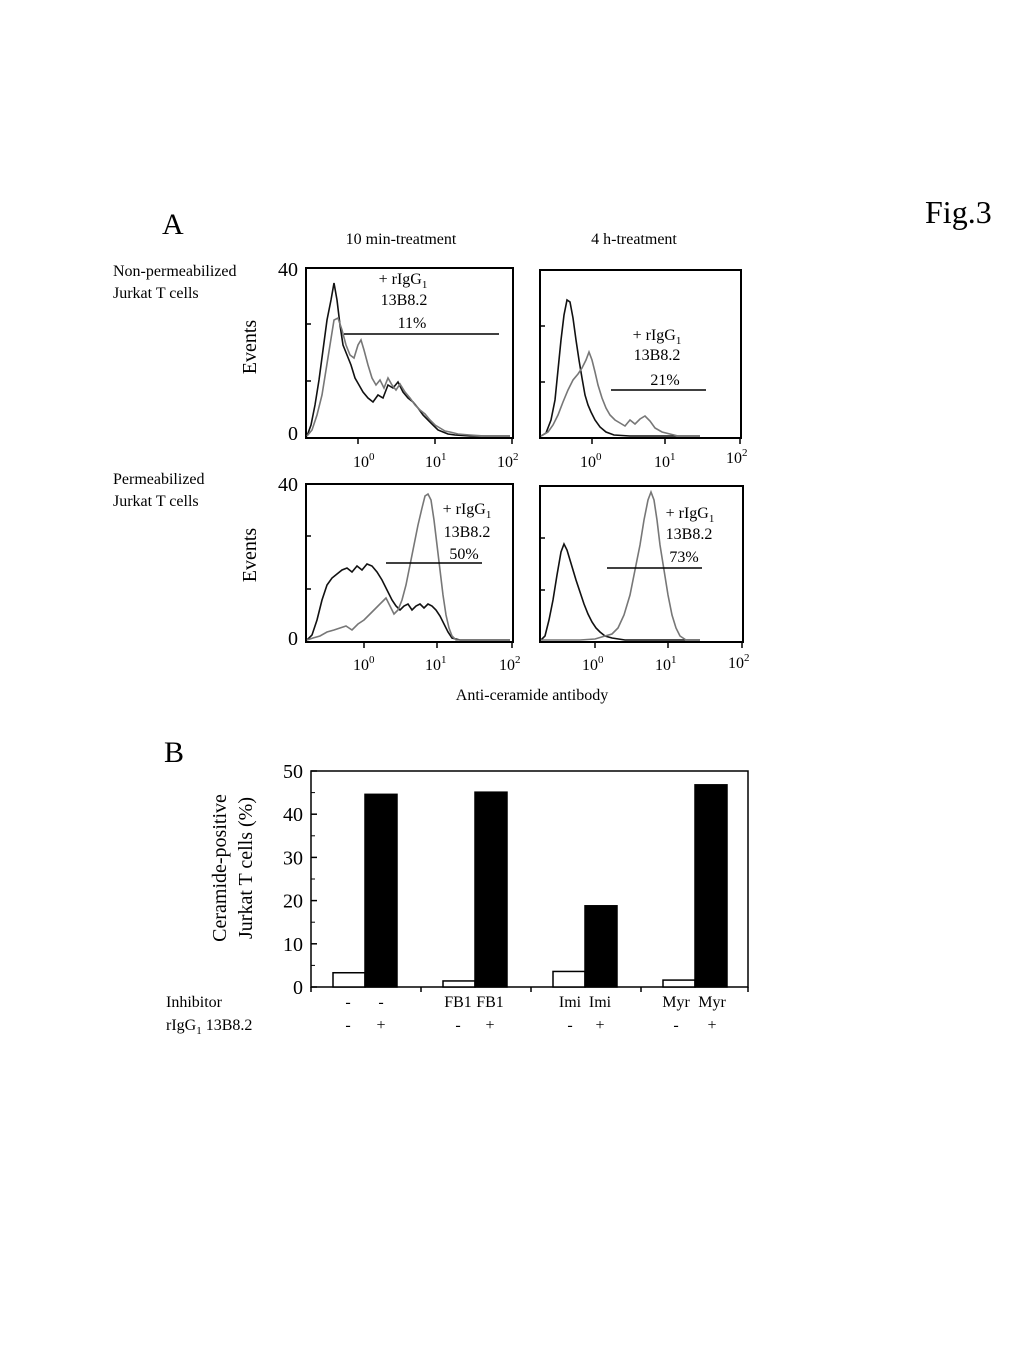 Image resolution: width=1024 pixels, height=1365 pixels. Describe the element at coordinates (690, 515) in the screenshot. I see `annotation-4-reagent: + rIgG1` at that location.